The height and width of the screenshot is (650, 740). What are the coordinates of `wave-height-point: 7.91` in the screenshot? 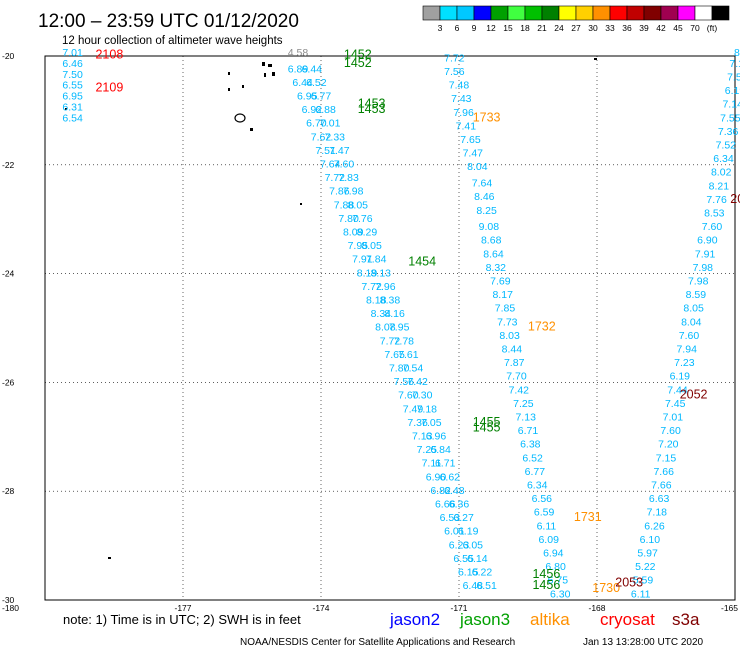 It's located at (705, 254).